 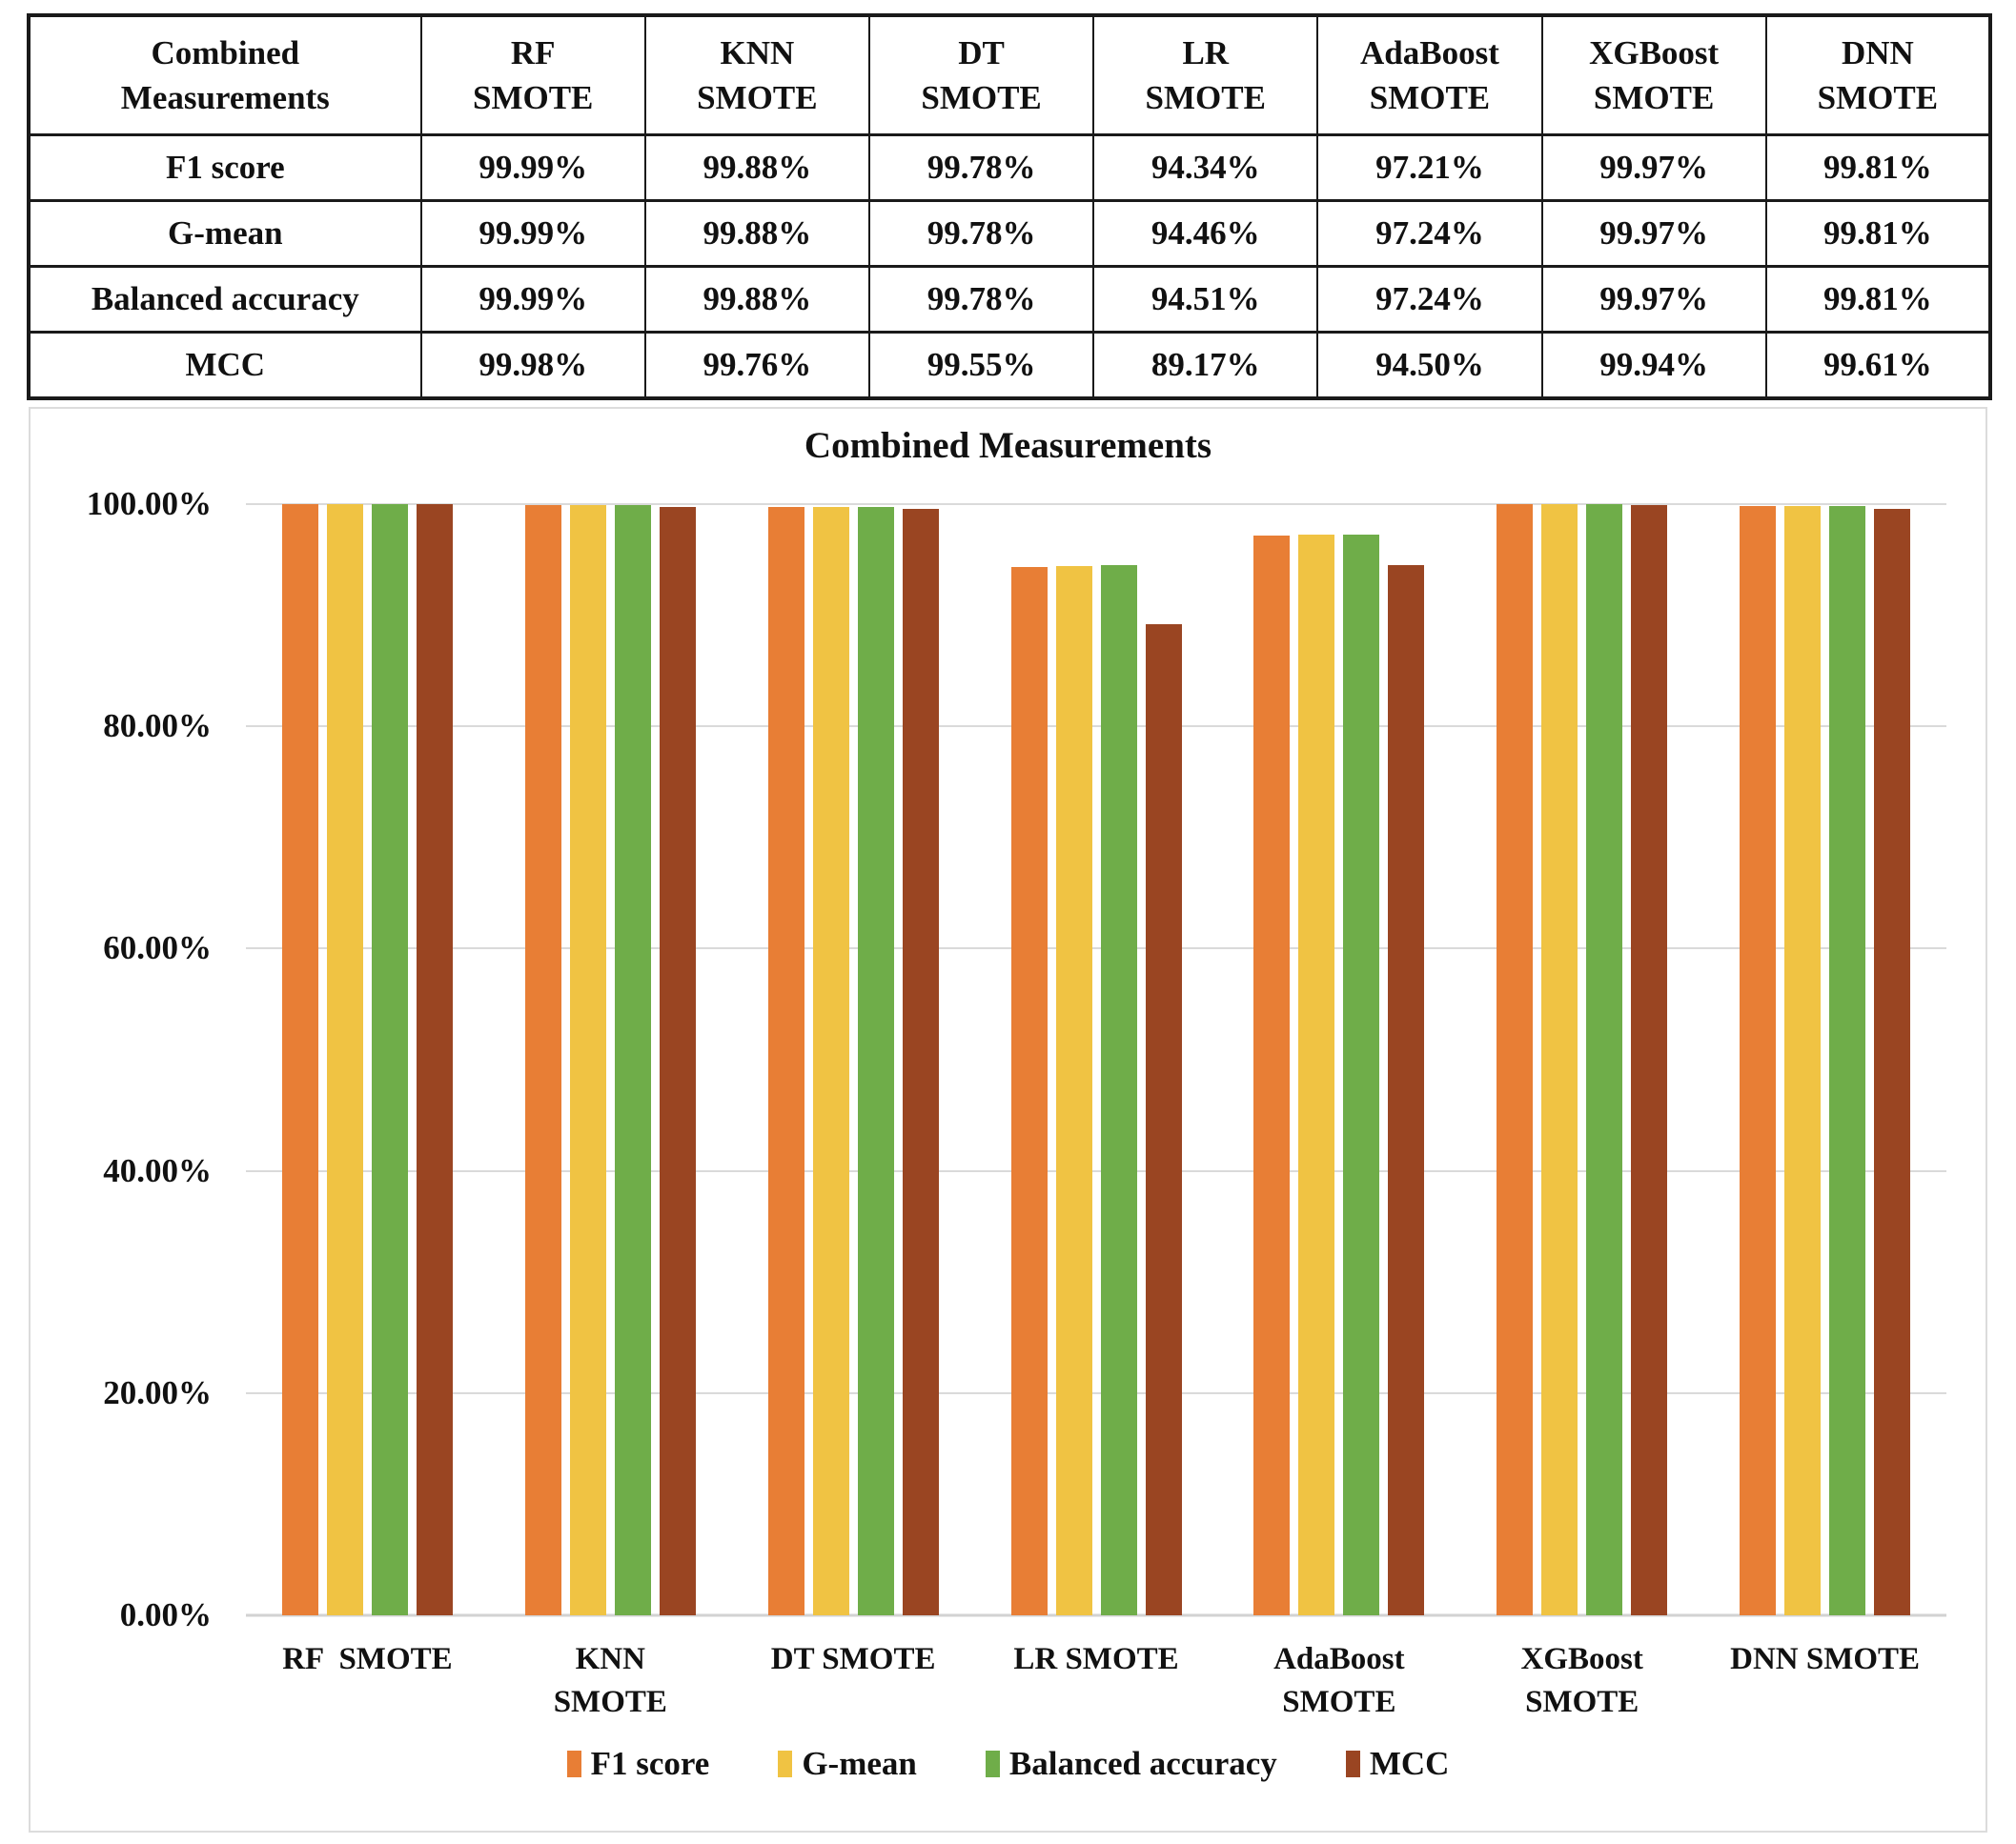 What do you see at coordinates (981, 365) in the screenshot?
I see `table-cell: 99.55%` at bounding box center [981, 365].